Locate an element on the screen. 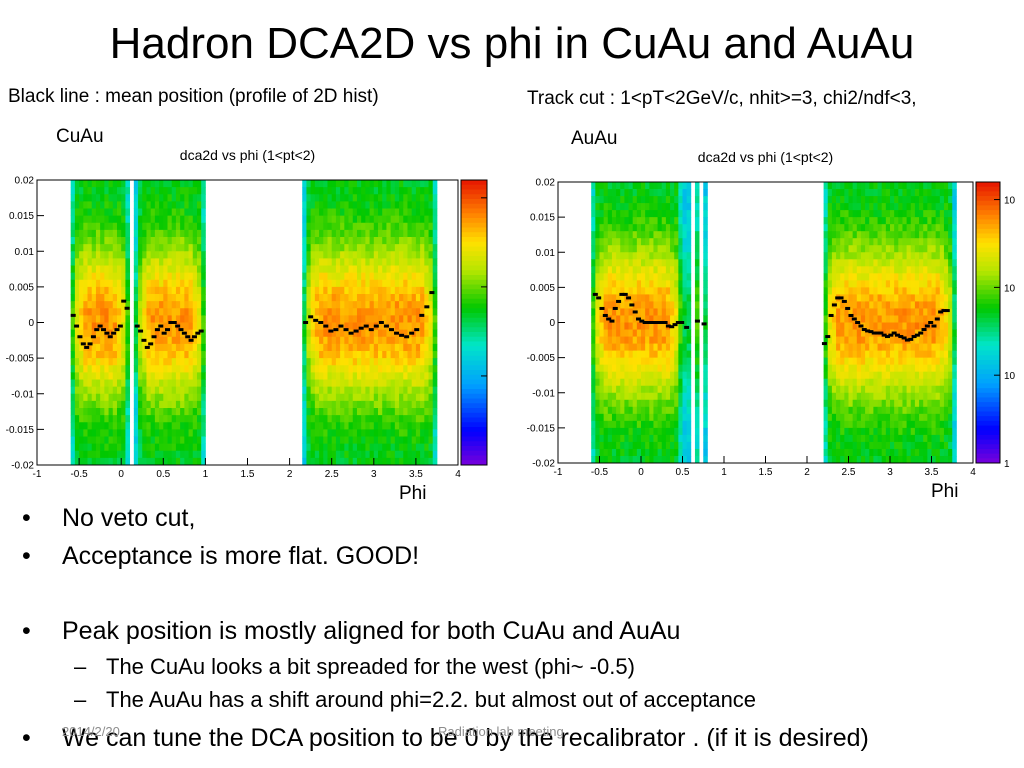 The width and height of the screenshot is (1024, 768). y-tick-label: 0 is located at coordinates (552, 323).